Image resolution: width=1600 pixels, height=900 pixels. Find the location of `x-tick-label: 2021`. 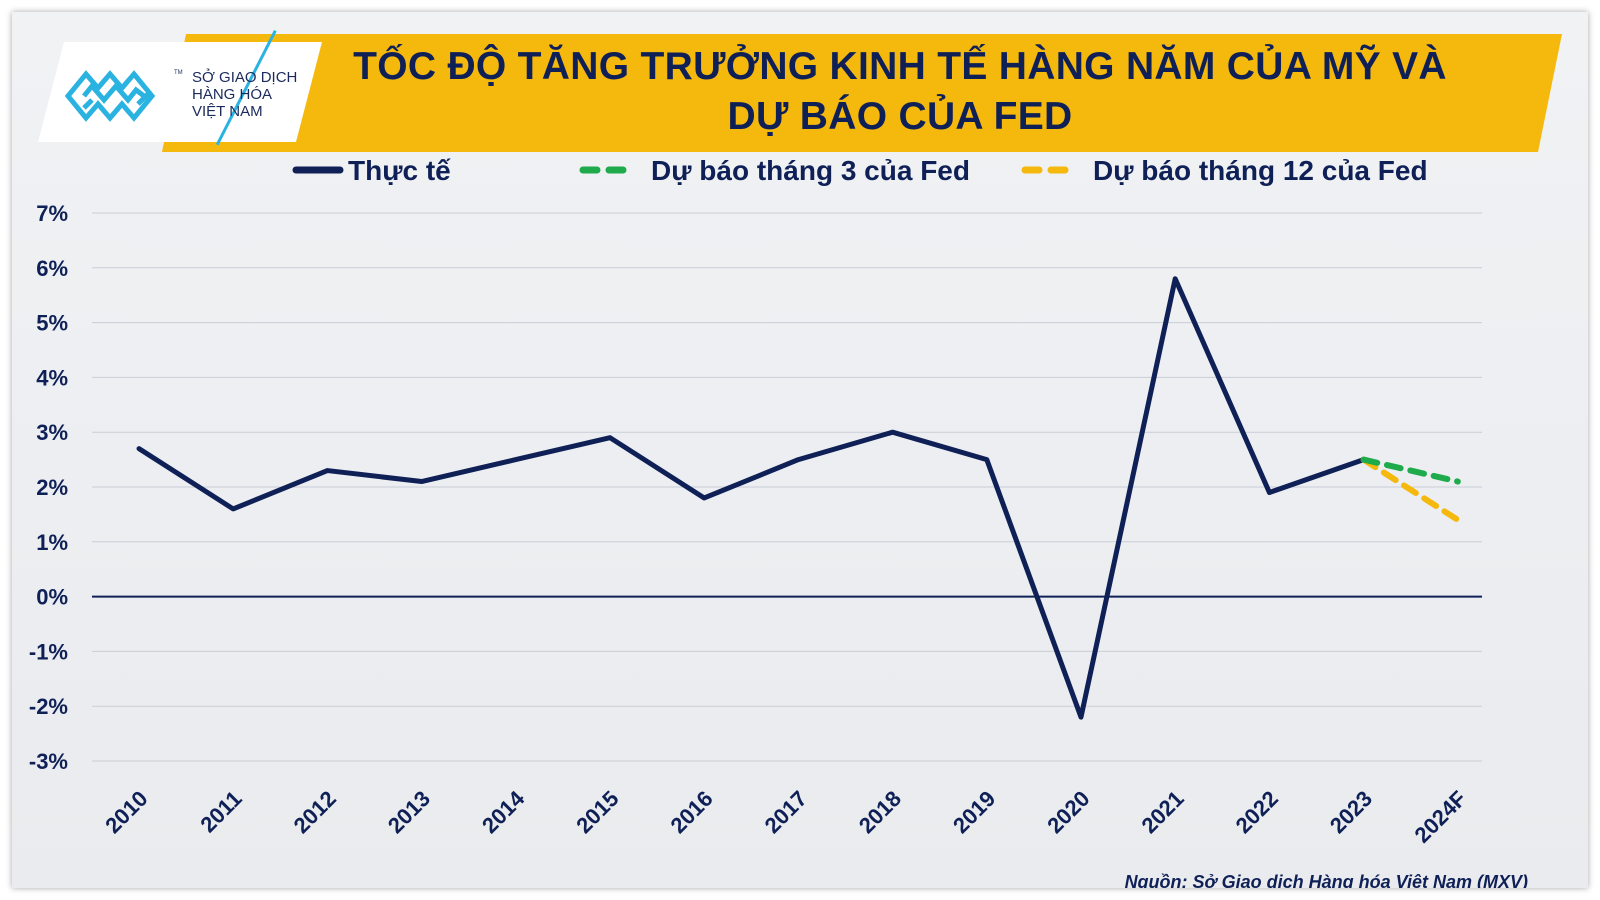

x-tick-label: 2021 is located at coordinates (1162, 812).